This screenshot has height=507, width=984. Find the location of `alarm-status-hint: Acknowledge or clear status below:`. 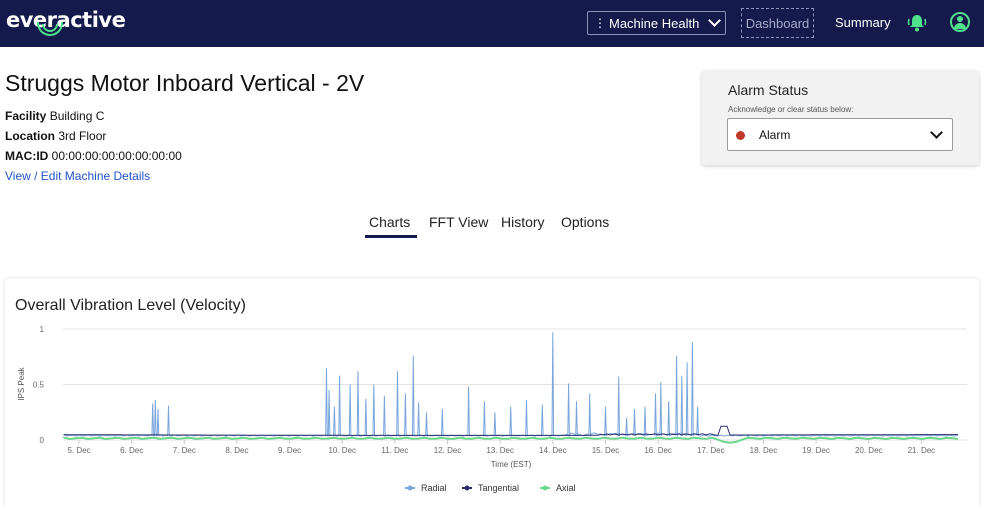

alarm-status-hint: Acknowledge or clear status below: is located at coordinates (791, 109).